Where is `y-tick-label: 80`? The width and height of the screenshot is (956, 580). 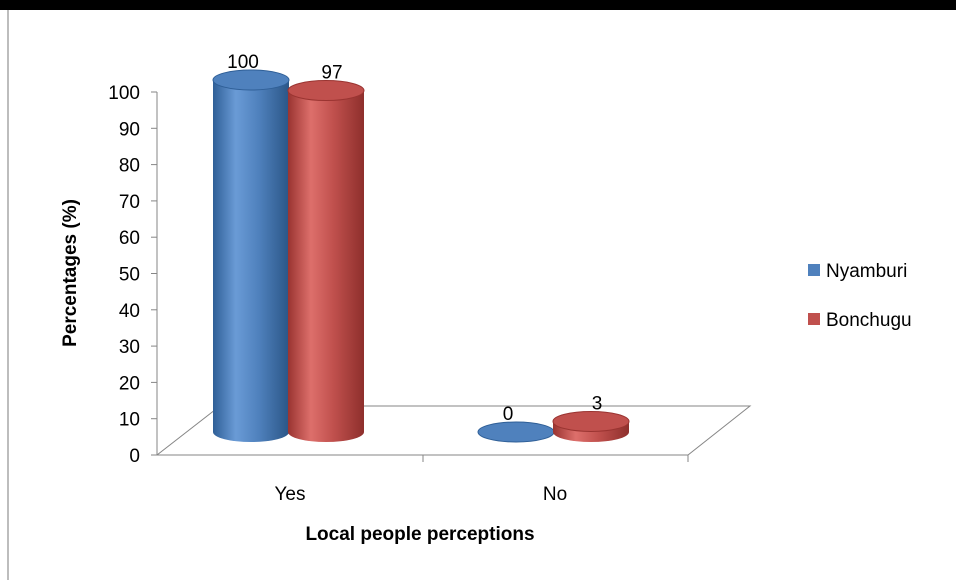
y-tick-label: 80 is located at coordinates (129, 166).